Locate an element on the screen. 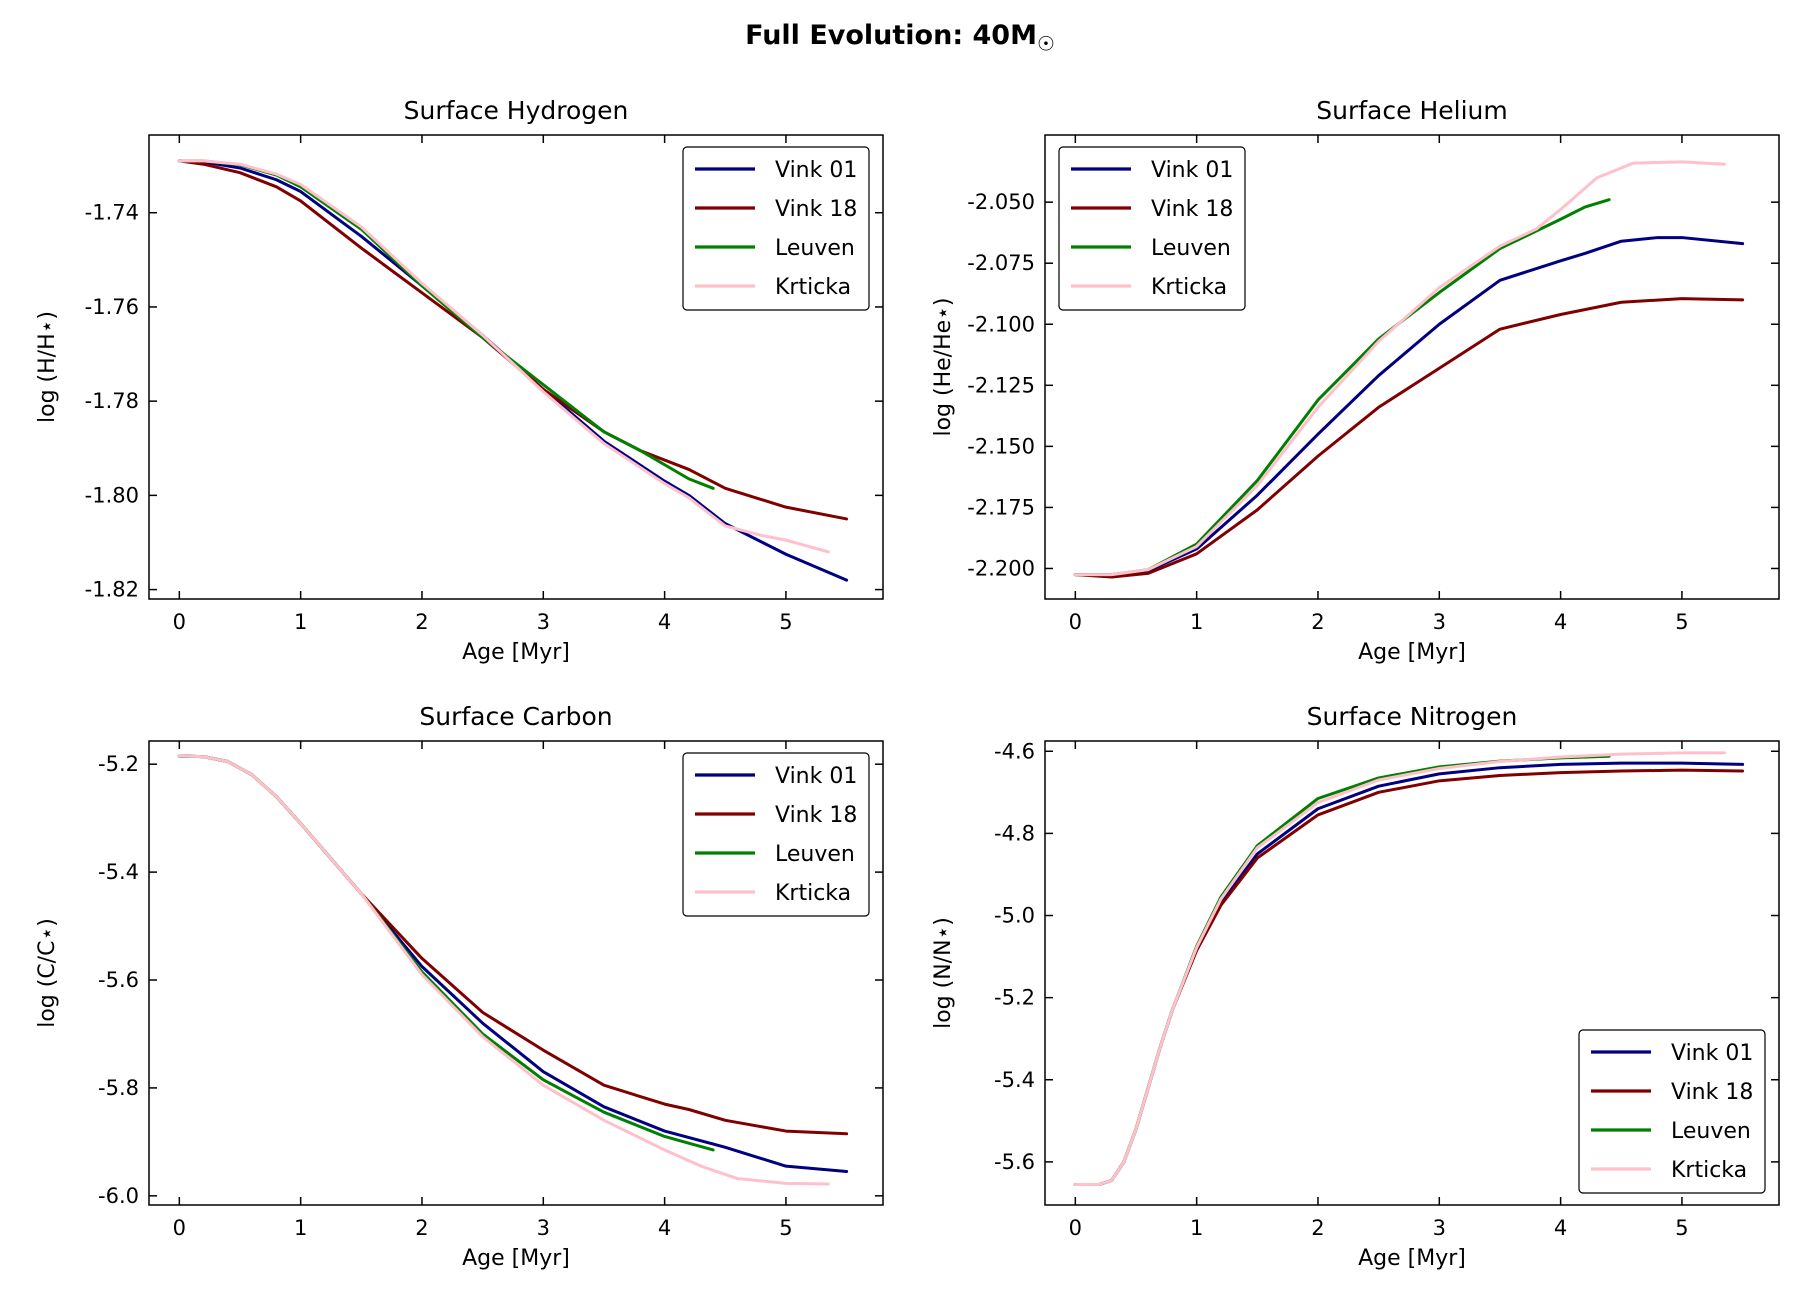 Image resolution: width=1800 pixels, height=1300 pixels. sun-symbol: ☉ is located at coordinates (1045, 43).